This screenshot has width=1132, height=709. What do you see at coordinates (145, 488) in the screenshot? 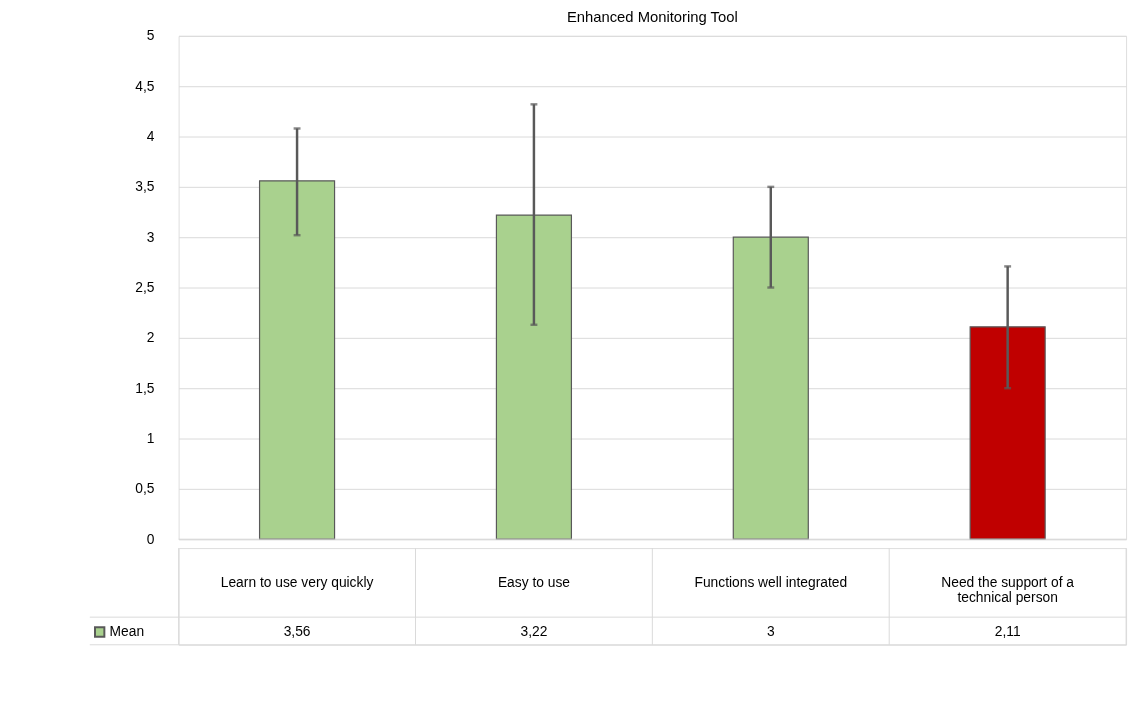
I see `y-tick-label: 0,5` at bounding box center [145, 488].